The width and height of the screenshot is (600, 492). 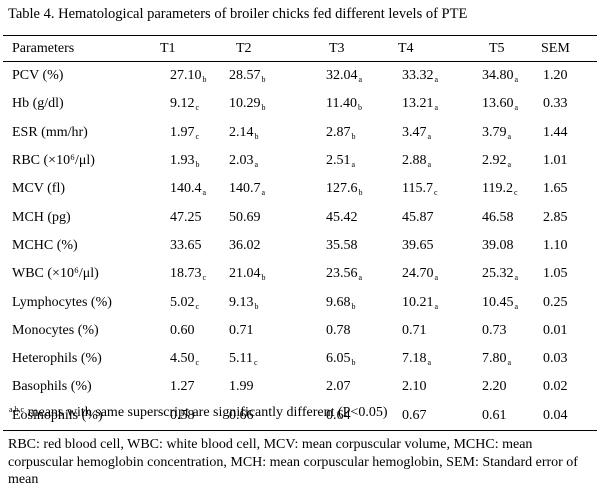 I want to click on cell-value: 1.97, so click(x=182, y=132).